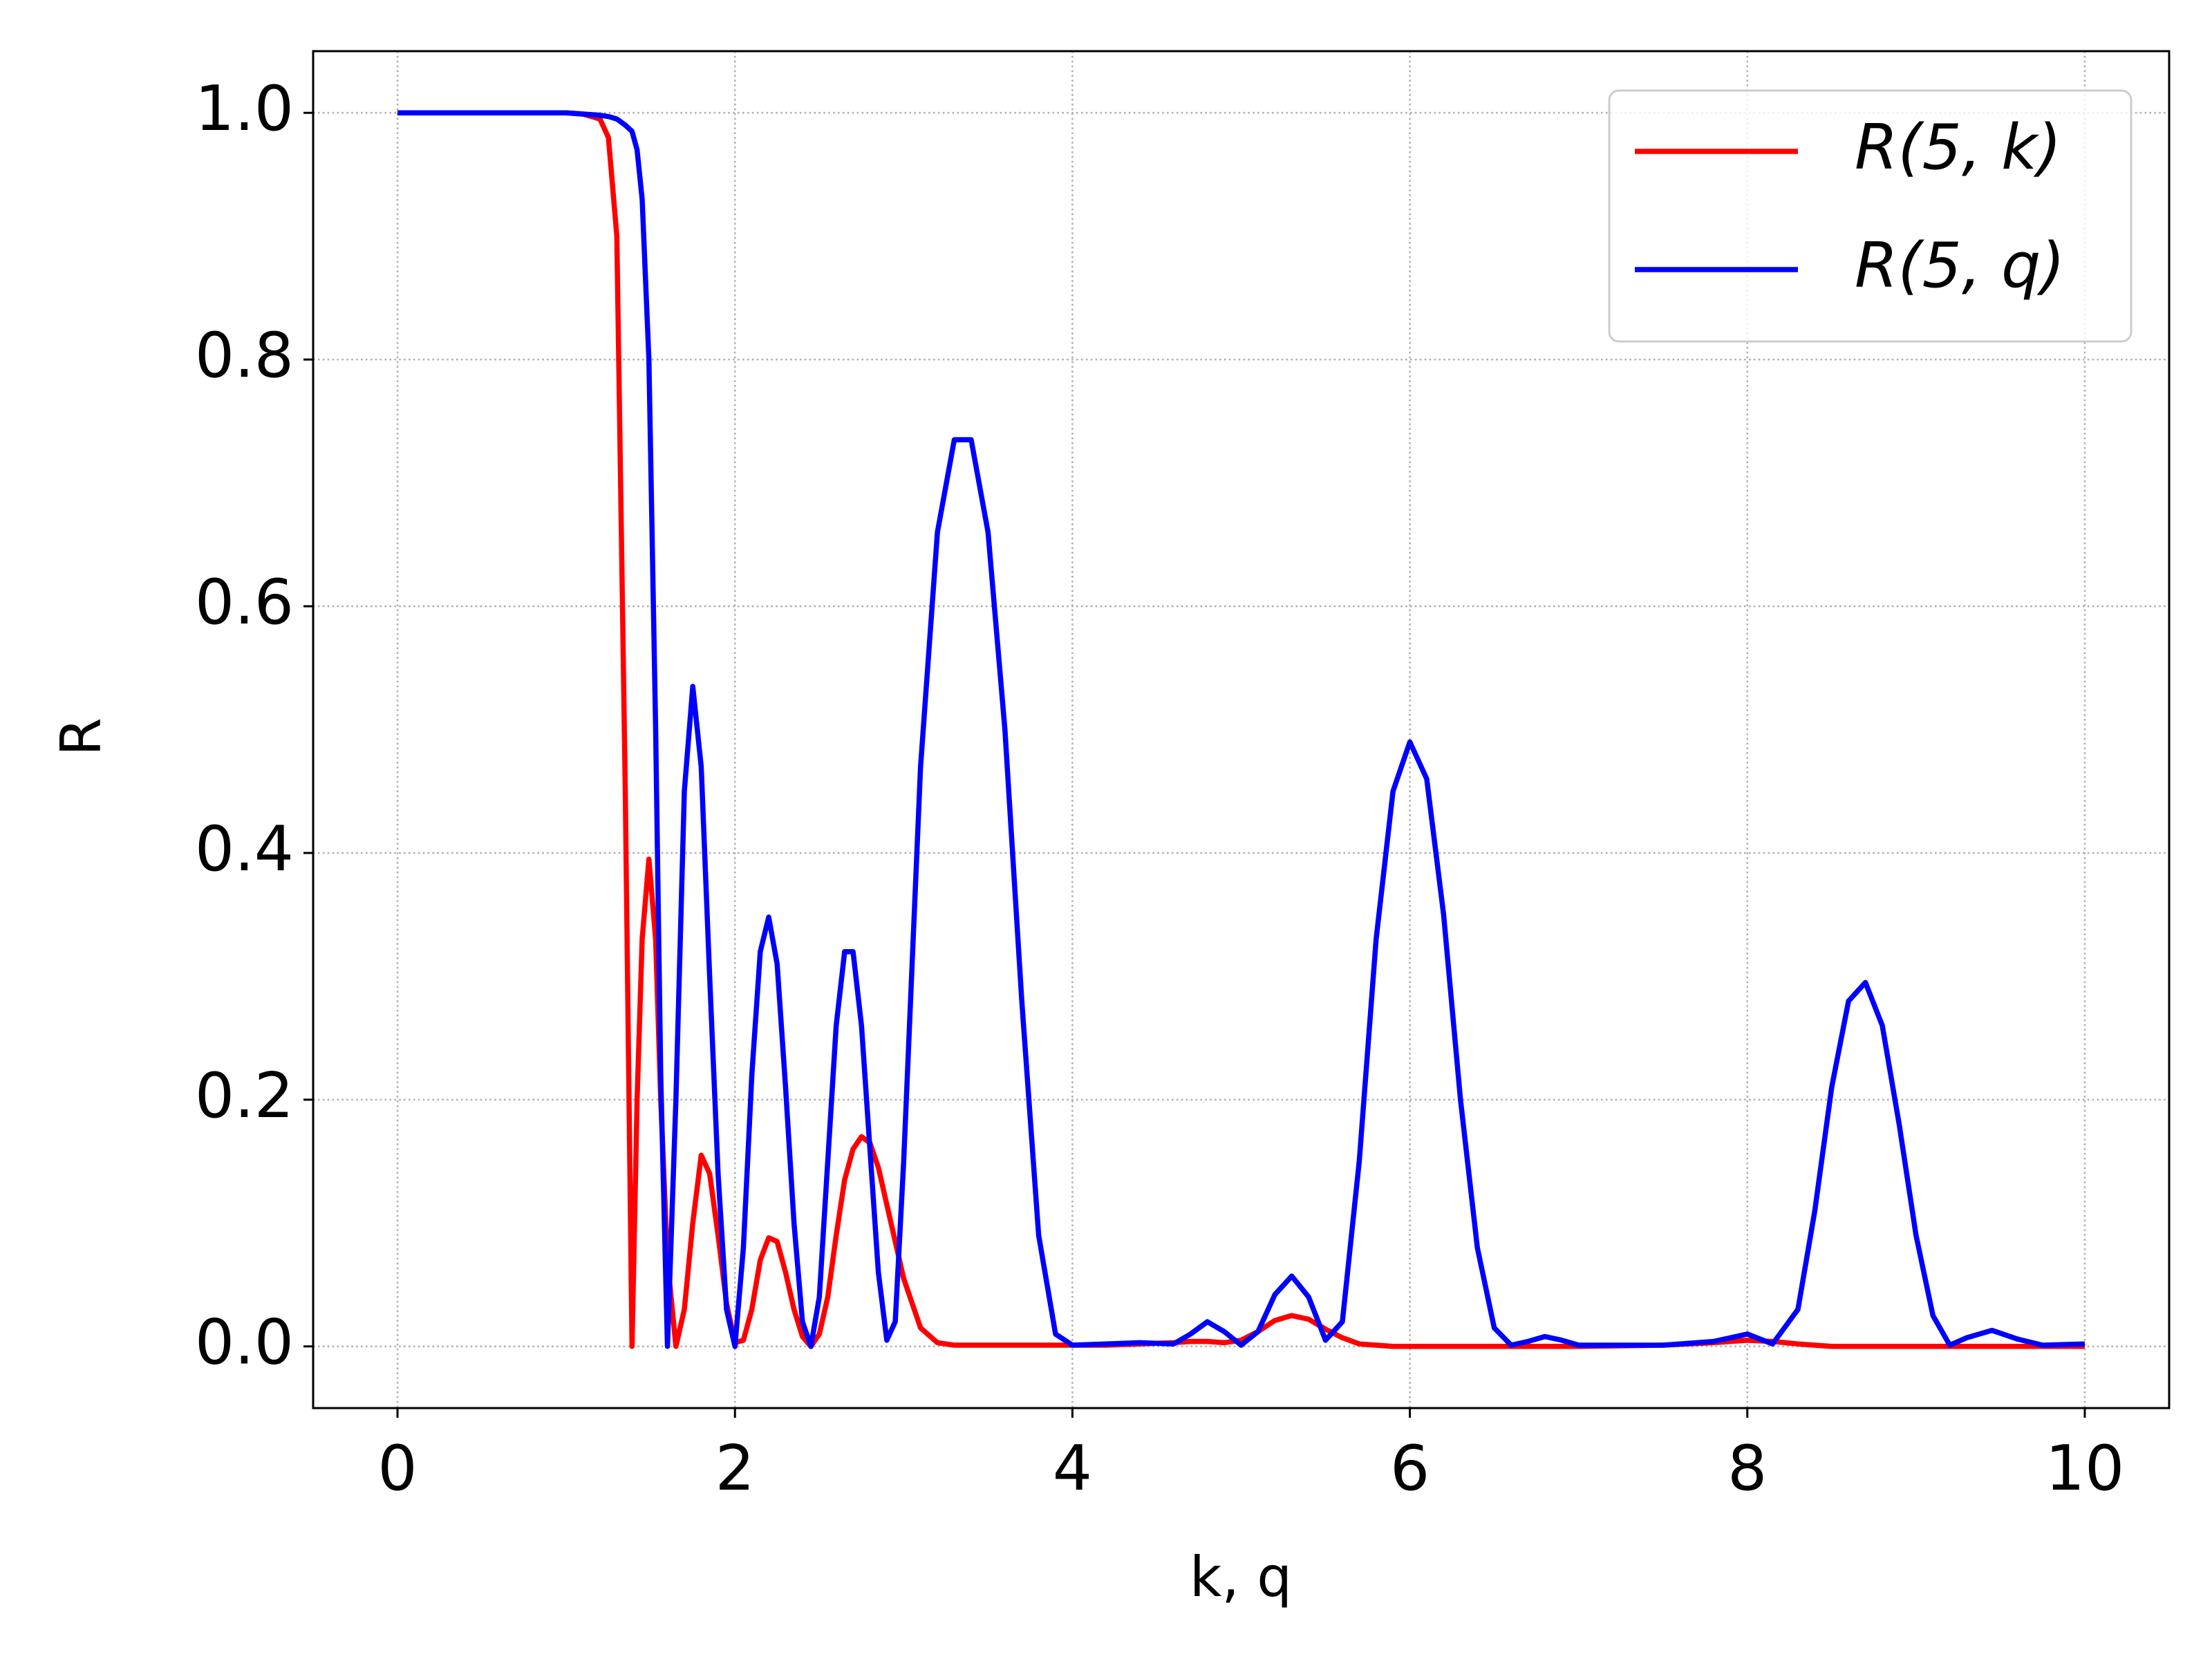 Image resolution: width=2212 pixels, height=1659 pixels. Describe the element at coordinates (2085, 1469) in the screenshot. I see `x-tick-label: 10` at that location.